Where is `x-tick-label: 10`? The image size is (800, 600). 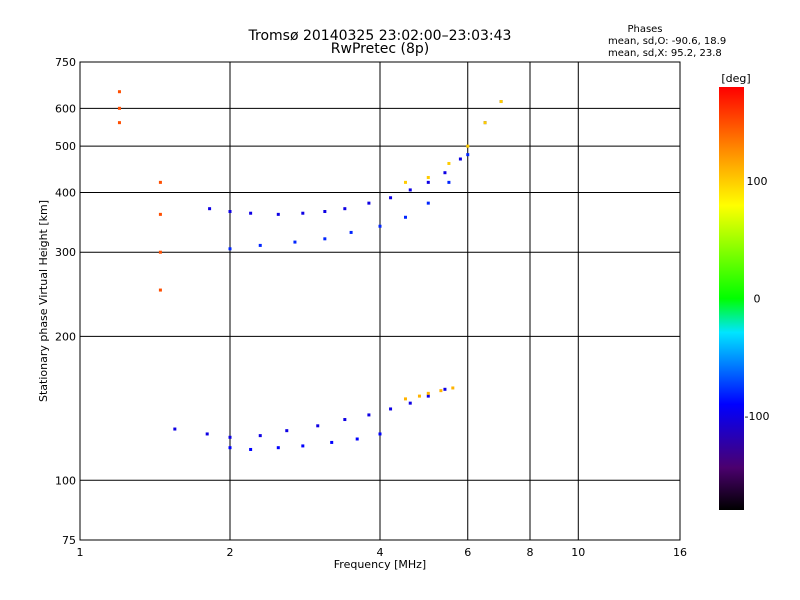 x-tick-label: 10 is located at coordinates (578, 552).